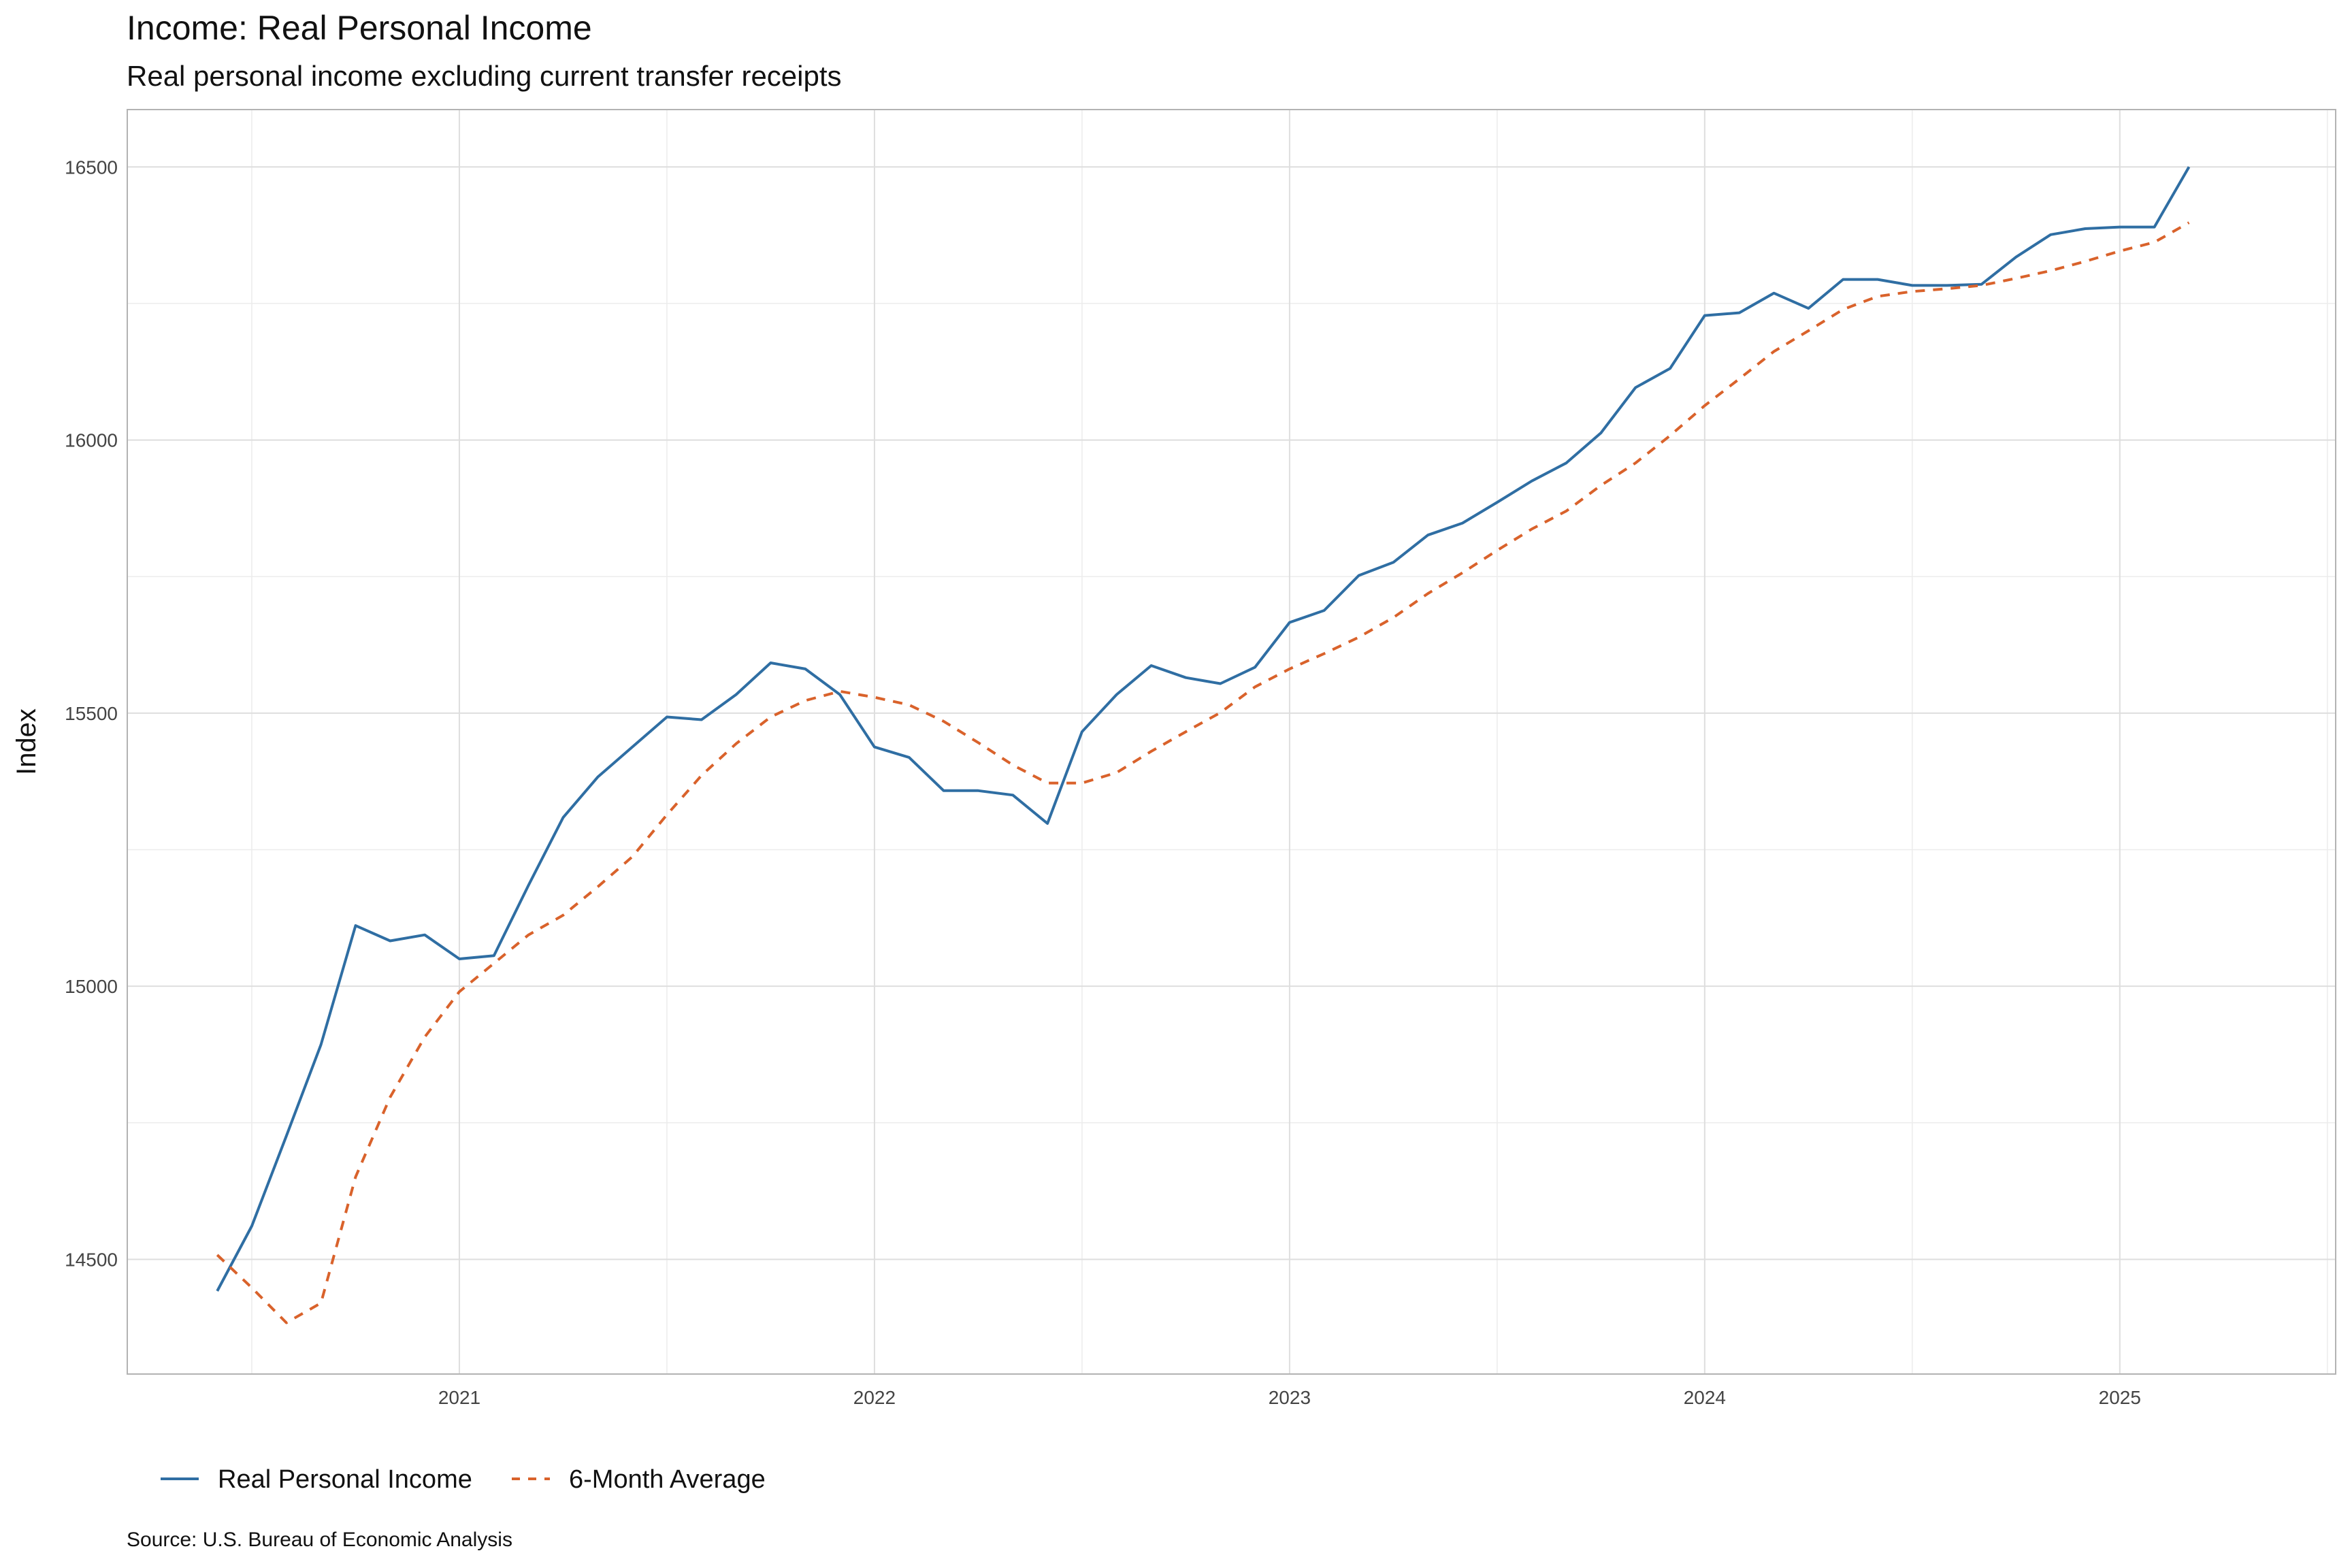 The image size is (2352, 1568). Describe the element at coordinates (319, 1540) in the screenshot. I see `chart-caption: Source: U.S. Bureau of Economic Analysis` at that location.